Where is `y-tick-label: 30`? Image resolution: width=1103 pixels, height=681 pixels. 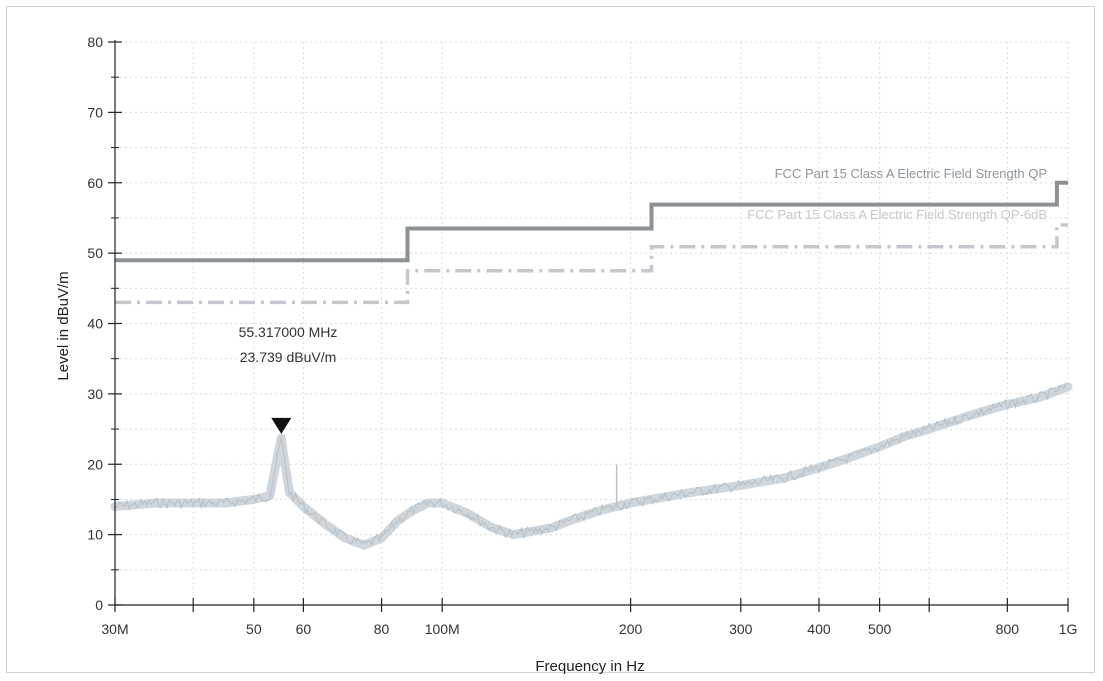
y-tick-label: 30 is located at coordinates (95, 394).